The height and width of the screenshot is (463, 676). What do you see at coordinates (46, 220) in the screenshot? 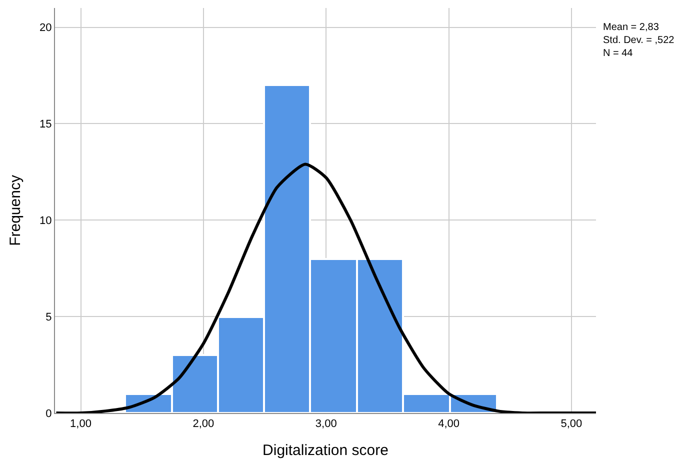
I see `y-tick-label: 10` at bounding box center [46, 220].